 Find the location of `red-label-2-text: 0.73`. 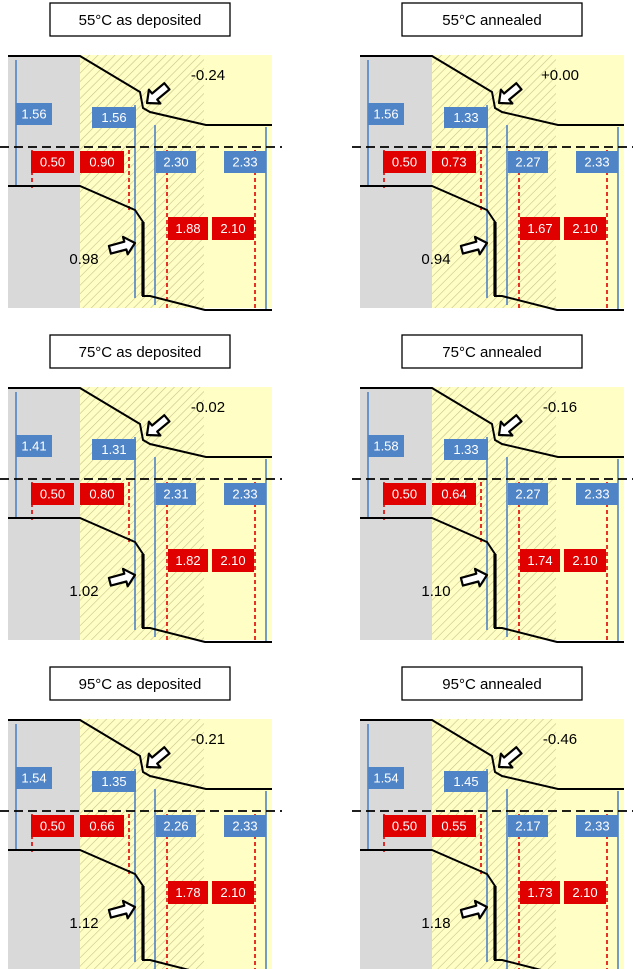

red-label-2-text: 0.73 is located at coordinates (453, 162).